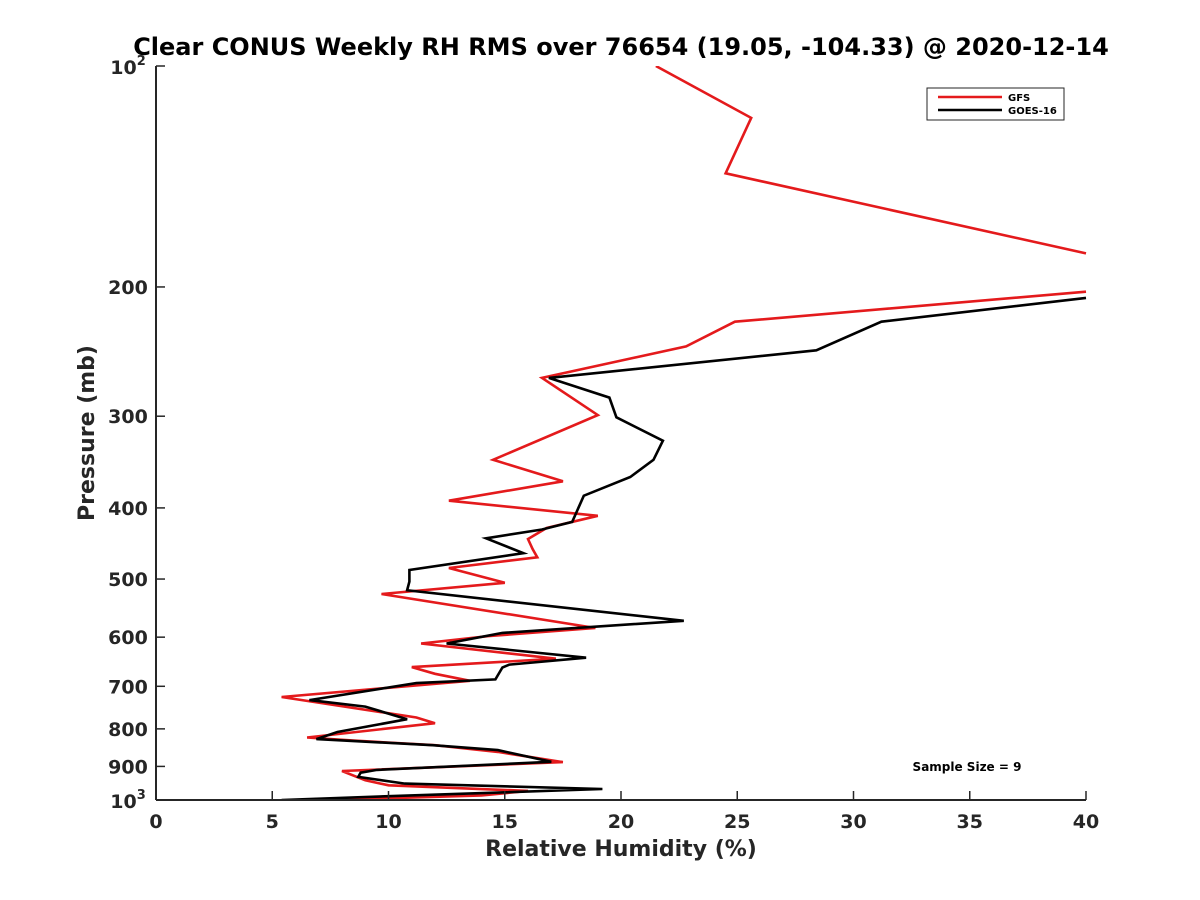 The image size is (1200, 900). Describe the element at coordinates (272, 822) in the screenshot. I see `x-tick-label: 5` at that location.